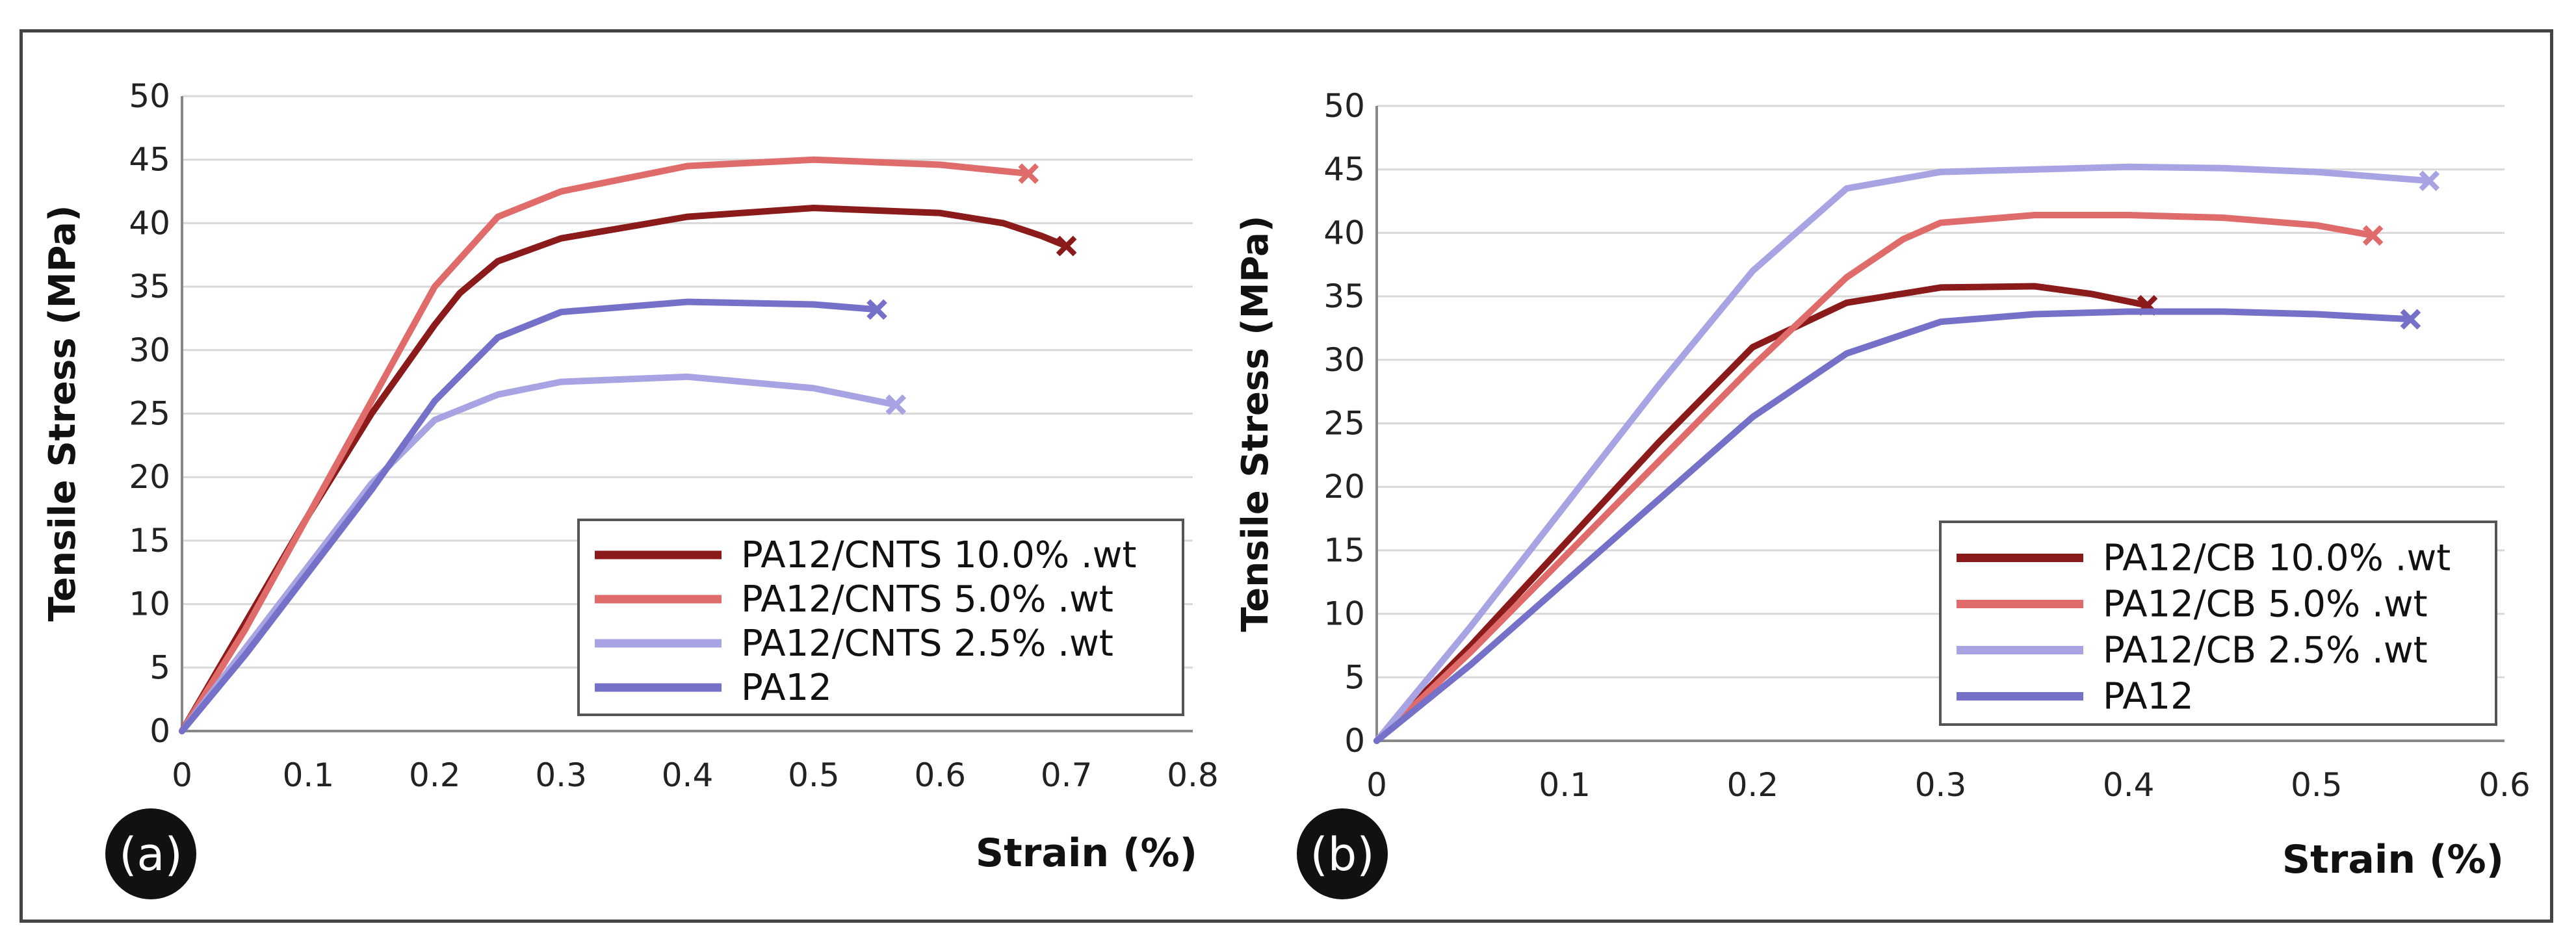 Image resolution: width=2576 pixels, height=952 pixels. I want to click on legend-entry: PA12/CB 5.0% .wt, so click(2265, 605).